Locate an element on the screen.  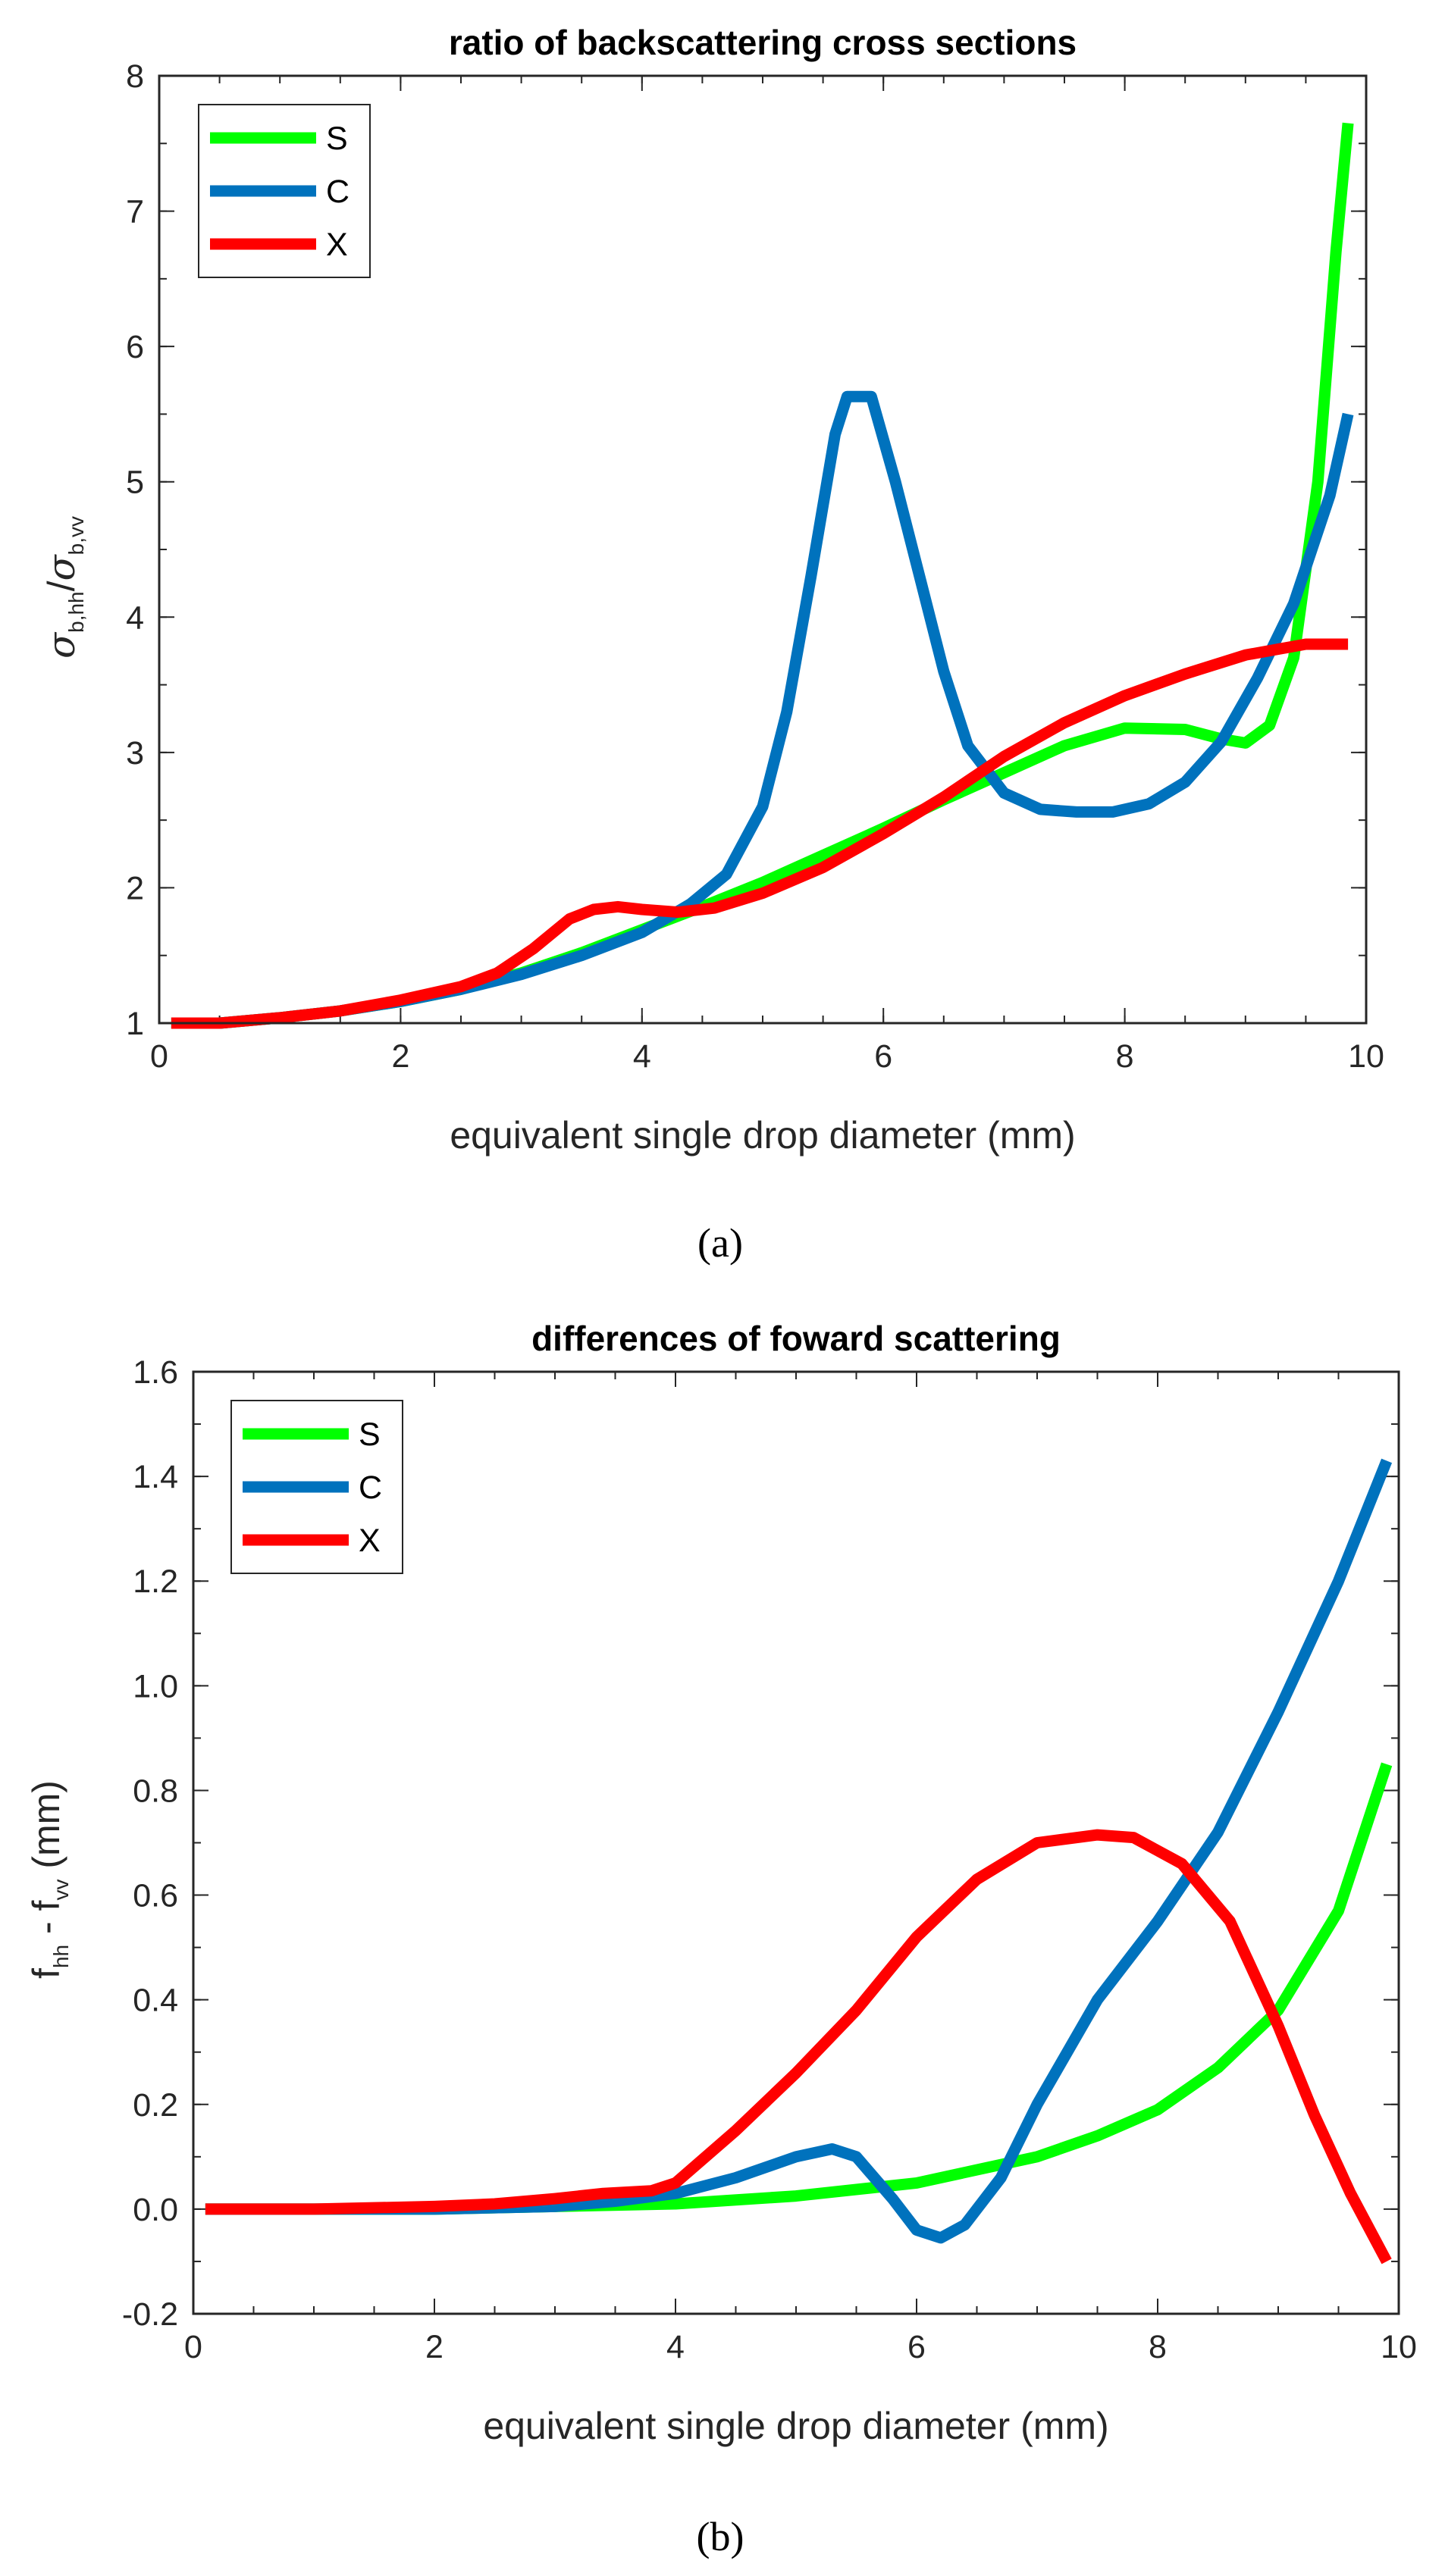
y-tick-label: 0.4 is located at coordinates (155, 2001).